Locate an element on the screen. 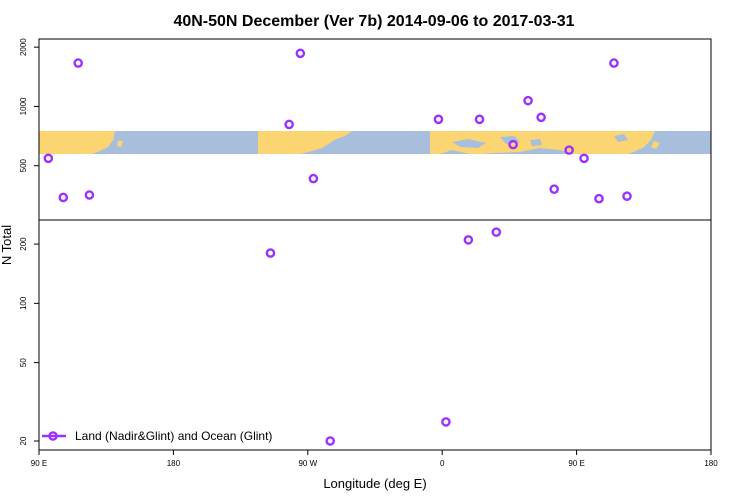 Image resolution: width=750 pixels, height=500 pixels. legend-marker is located at coordinates (53, 436).